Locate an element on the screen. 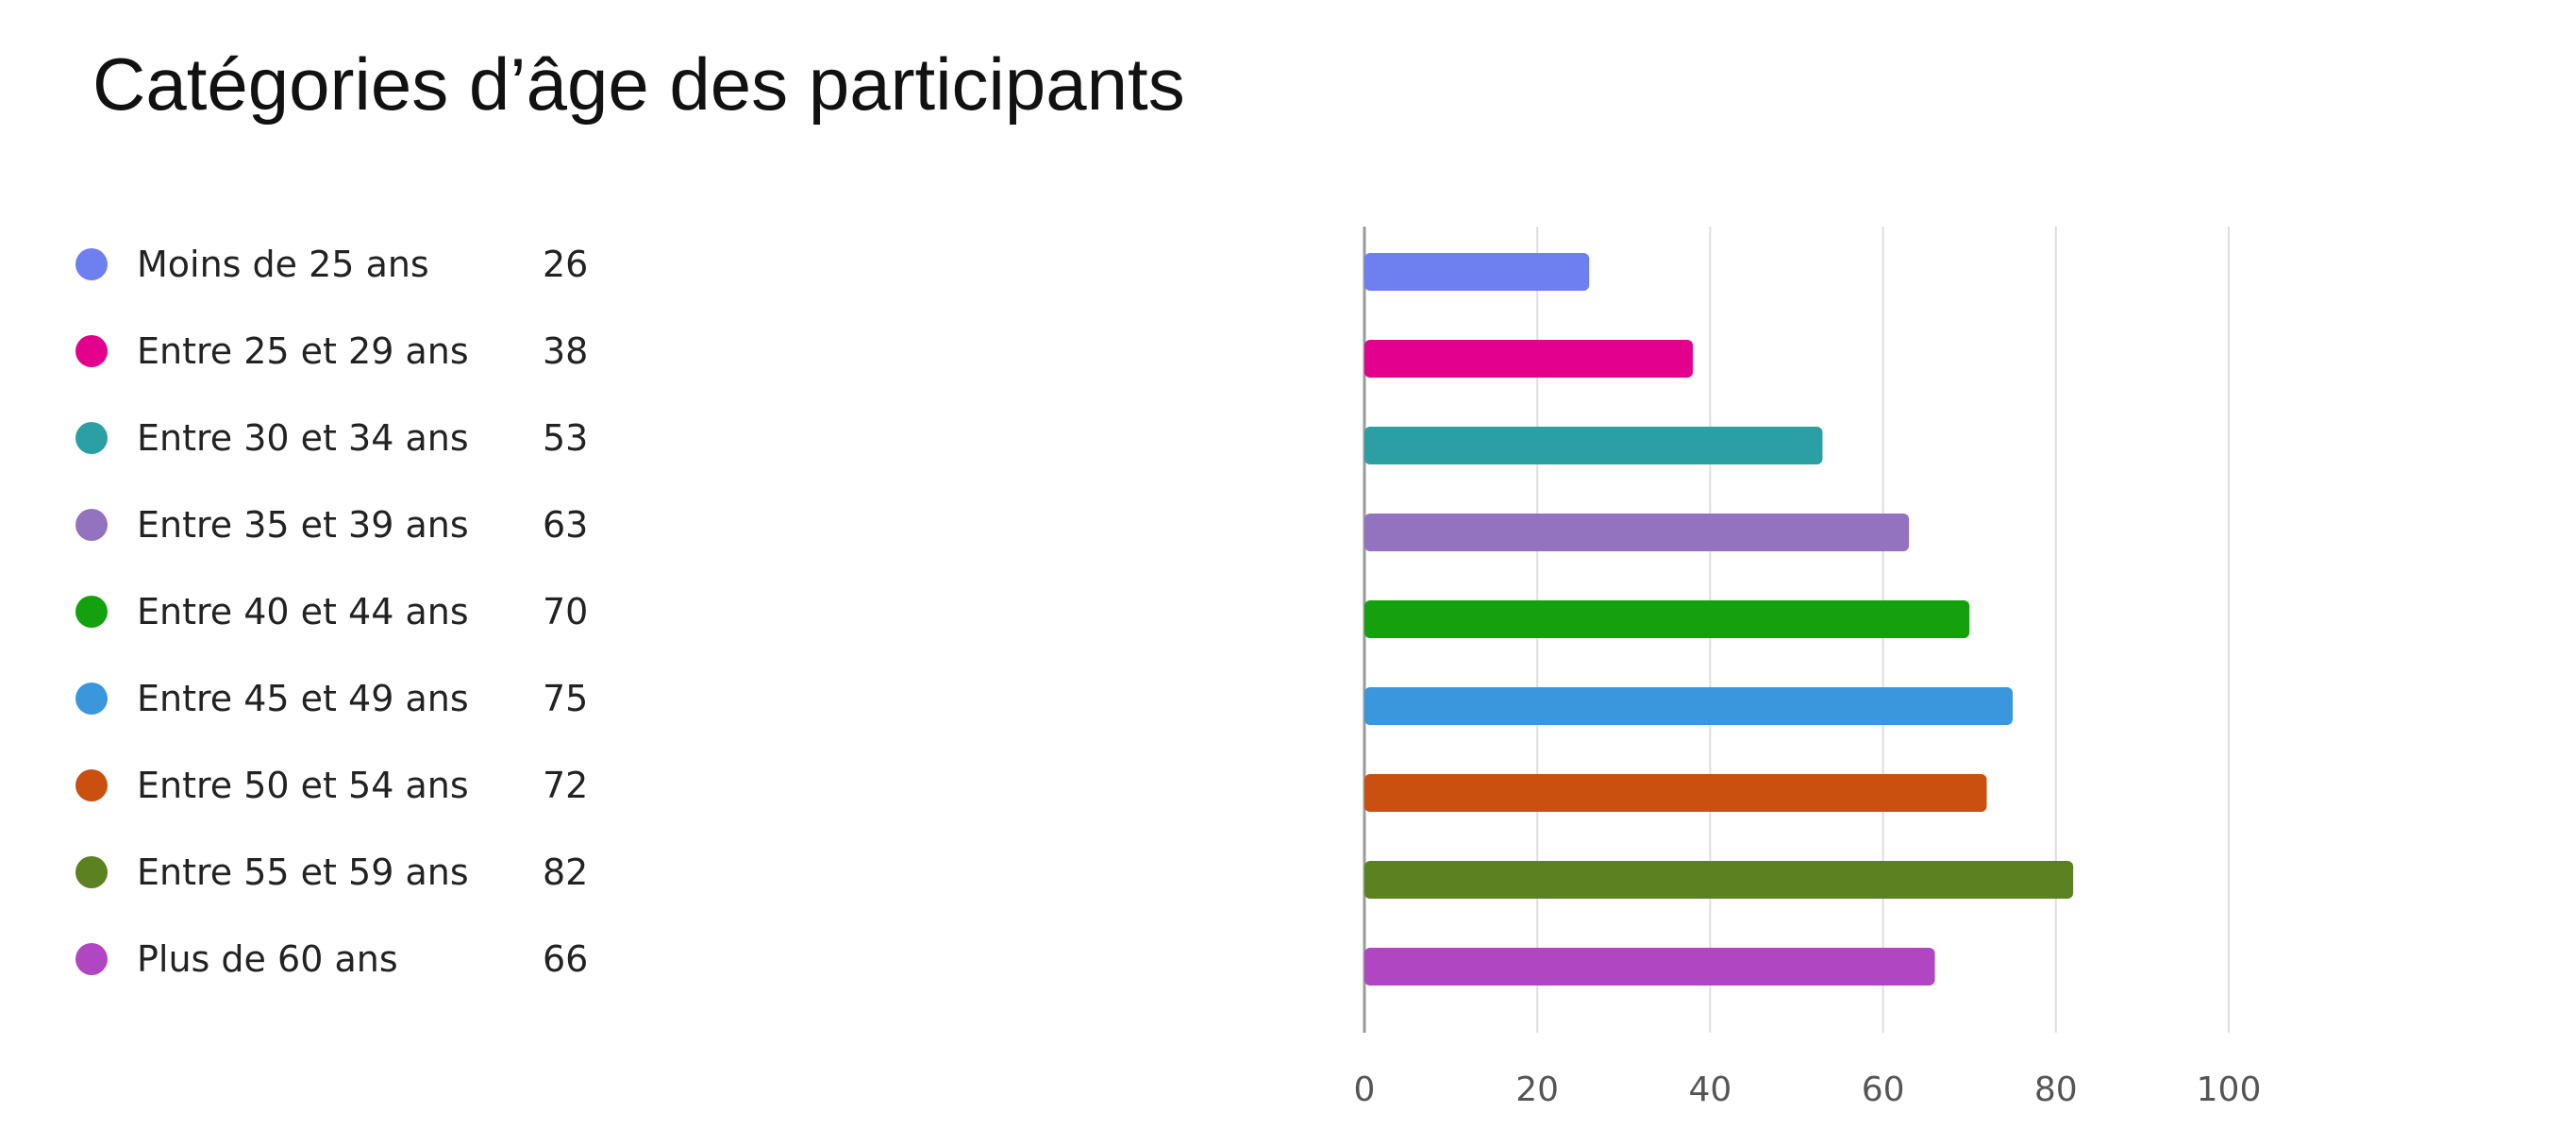 This screenshot has width=2576, height=1146. legend-item: Entre 55 et 59 ans 82 is located at coordinates (358, 872).